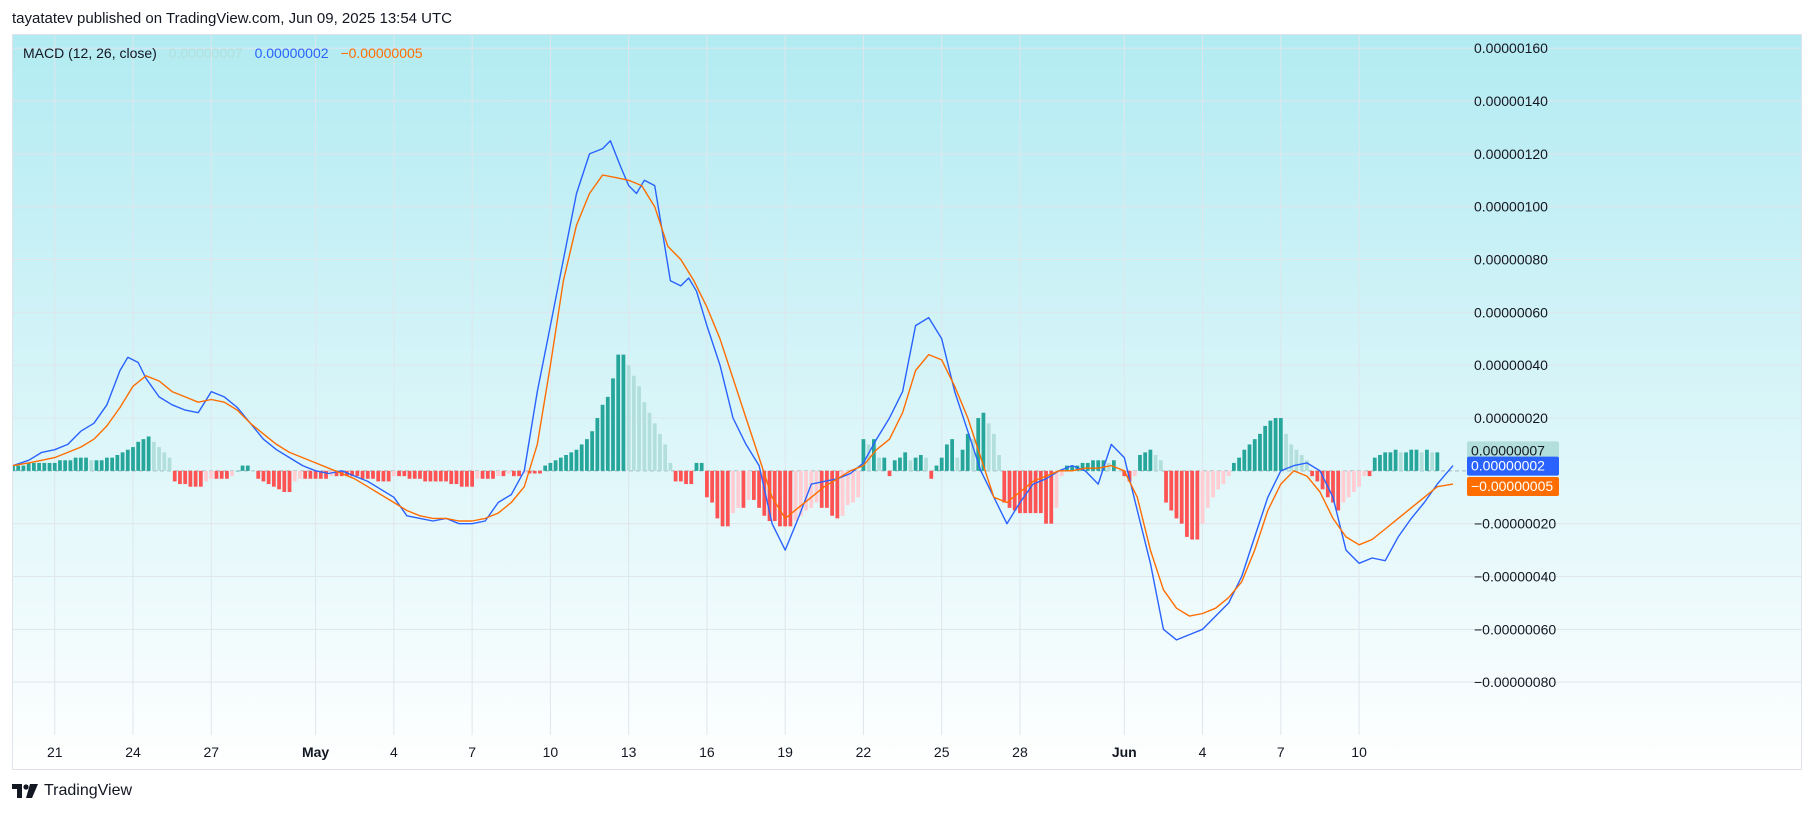 The height and width of the screenshot is (814, 1814). What do you see at coordinates (25, 791) in the screenshot?
I see `tradingview-logo-icon` at bounding box center [25, 791].